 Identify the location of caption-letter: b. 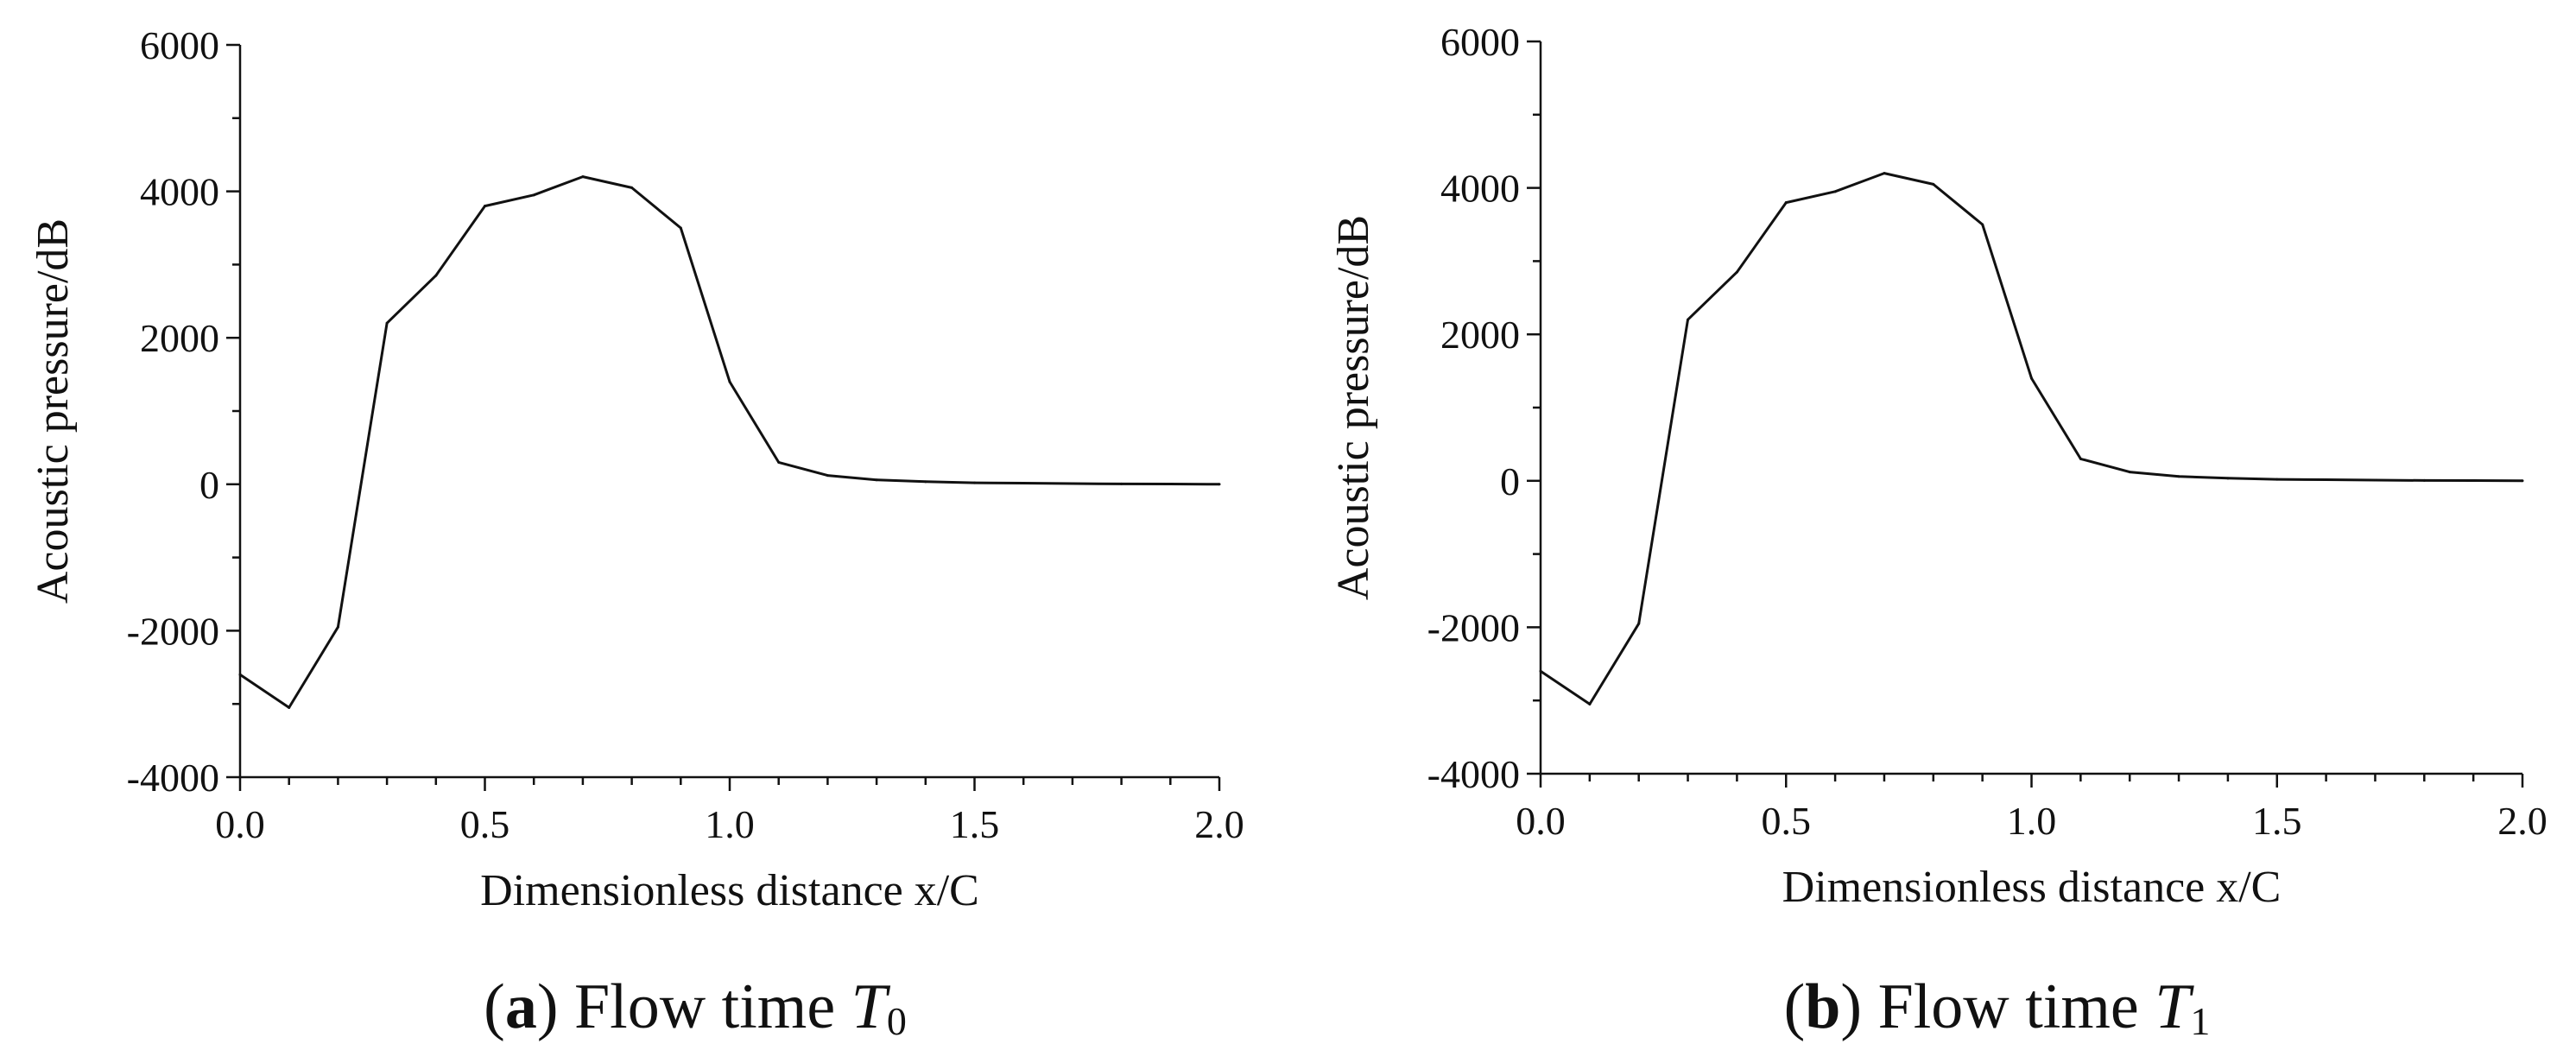
(1822, 1006).